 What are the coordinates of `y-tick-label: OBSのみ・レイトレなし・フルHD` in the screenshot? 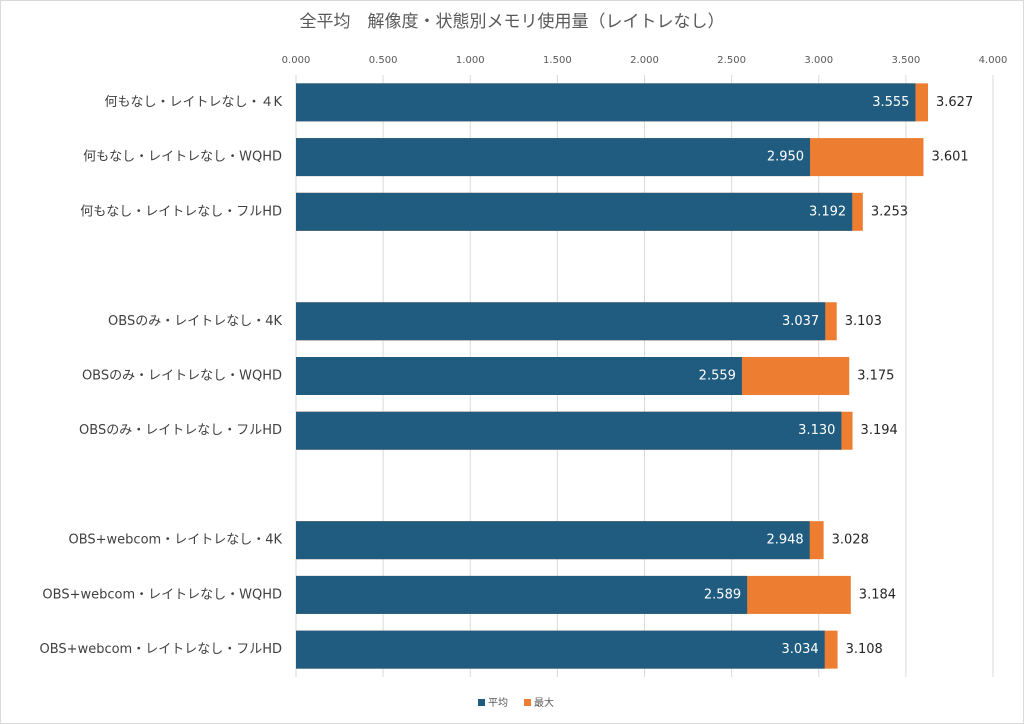 It's located at (180, 430).